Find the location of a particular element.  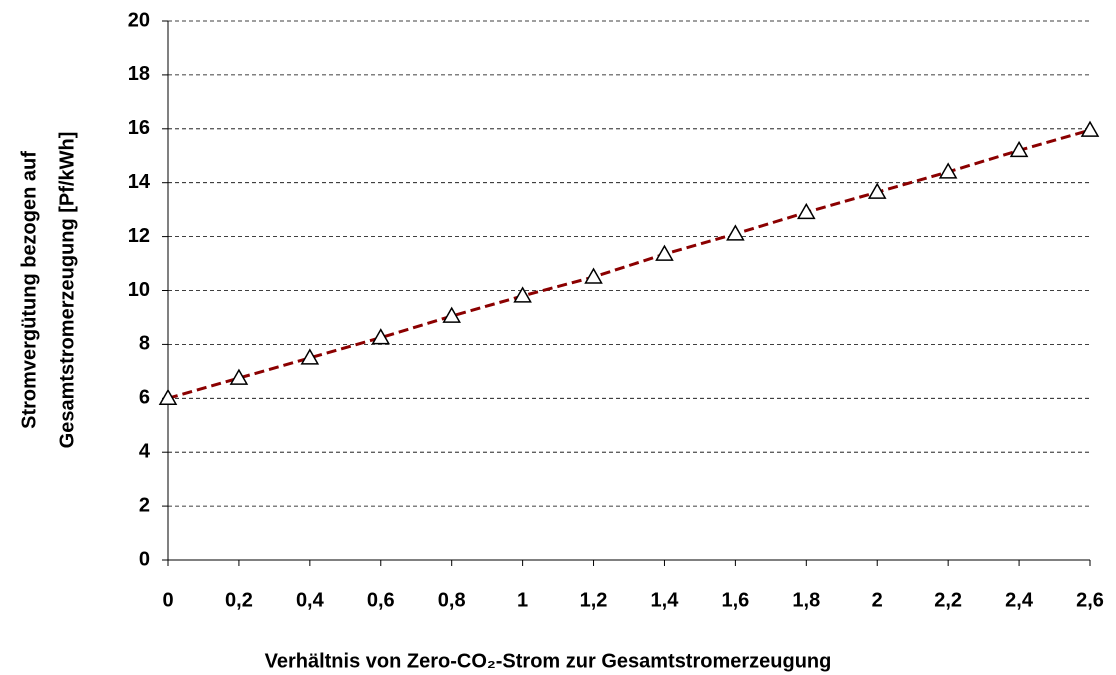

y-tick-label: 6 is located at coordinates (144, 398).